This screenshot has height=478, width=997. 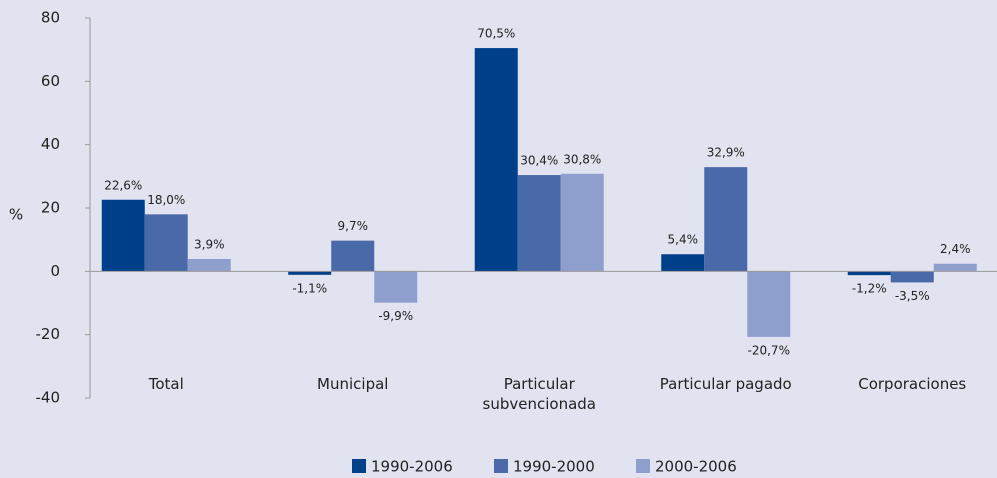 What do you see at coordinates (309, 288) in the screenshot?
I see `value-label: -1,1%` at bounding box center [309, 288].